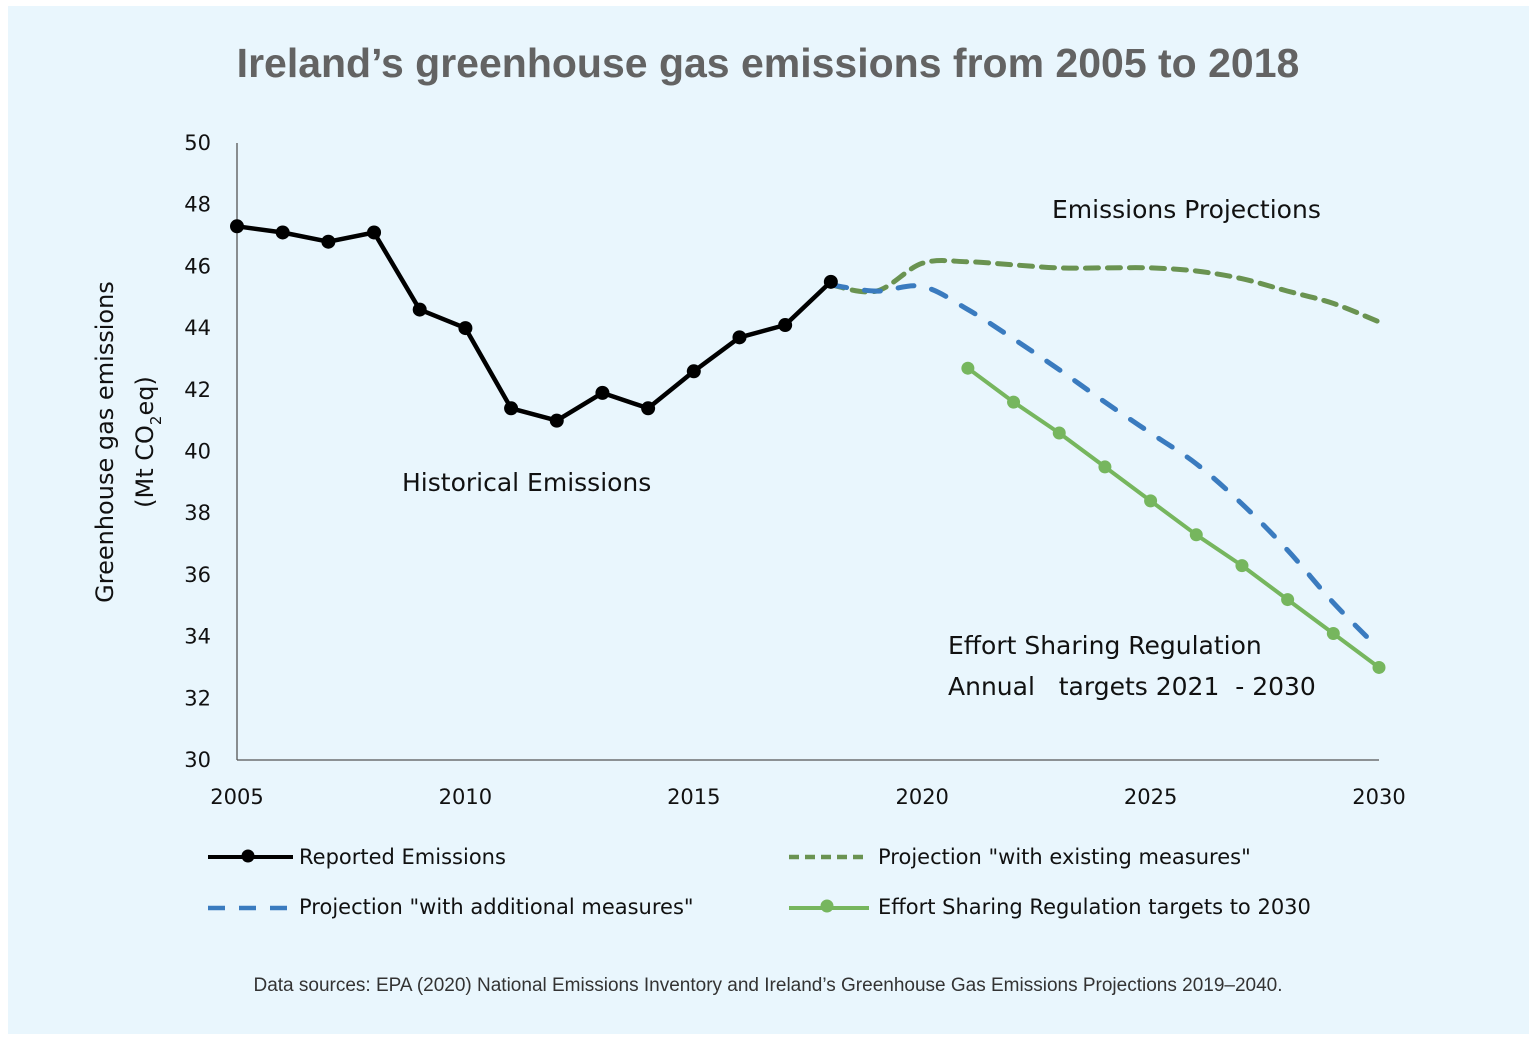 The image size is (1536, 1042). Describe the element at coordinates (465, 797) in the screenshot. I see `x-tick-label: 2010` at that location.